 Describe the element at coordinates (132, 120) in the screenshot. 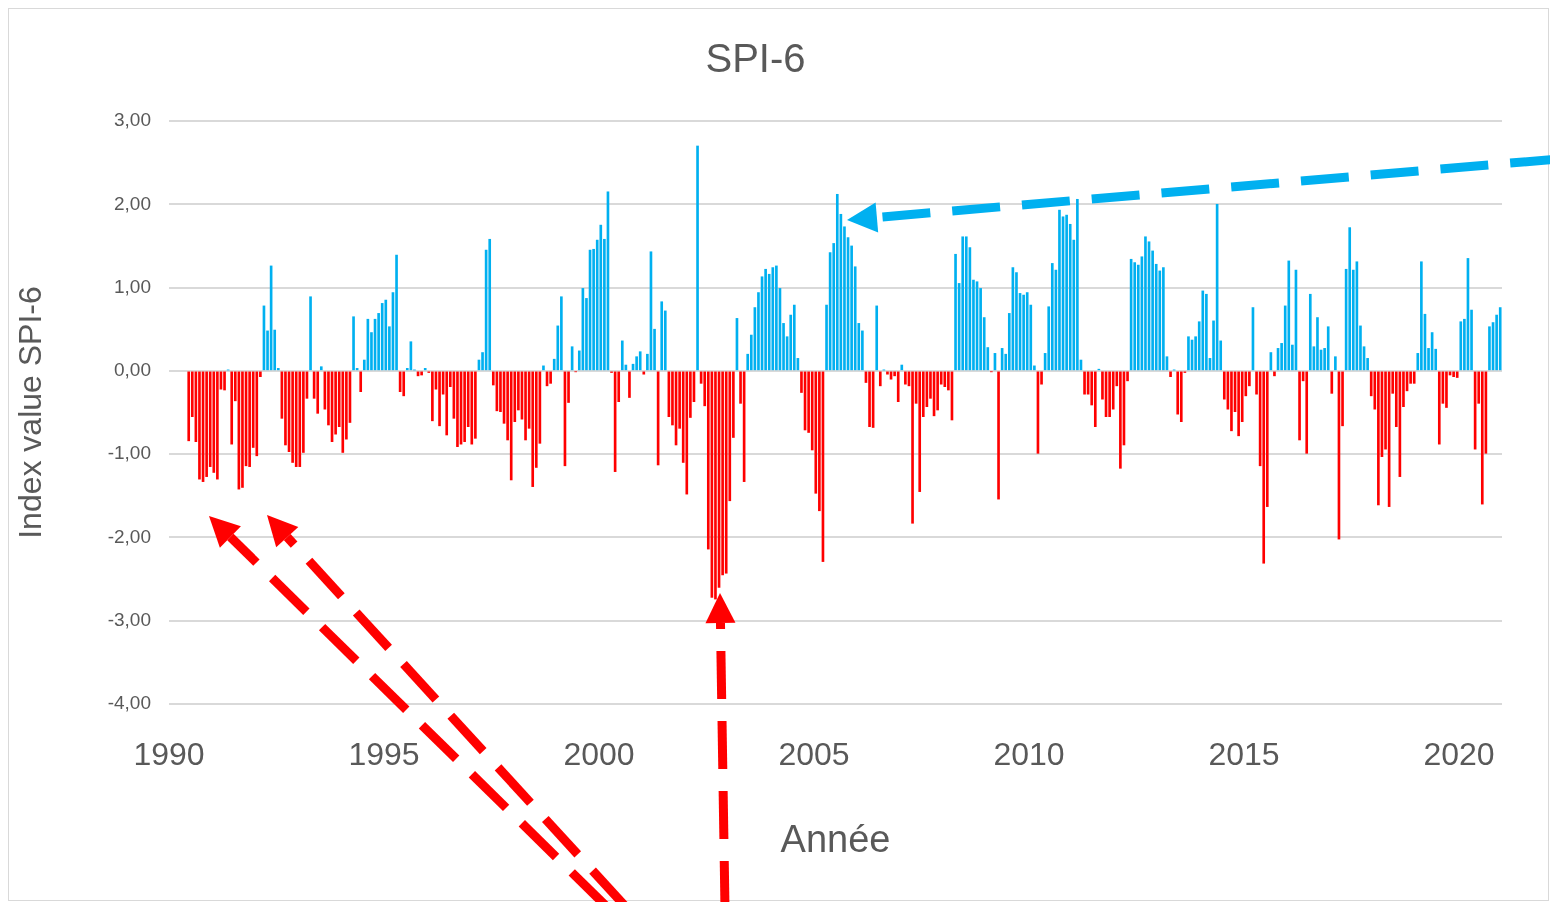

I see `y-tick-label: 3,00` at that location.